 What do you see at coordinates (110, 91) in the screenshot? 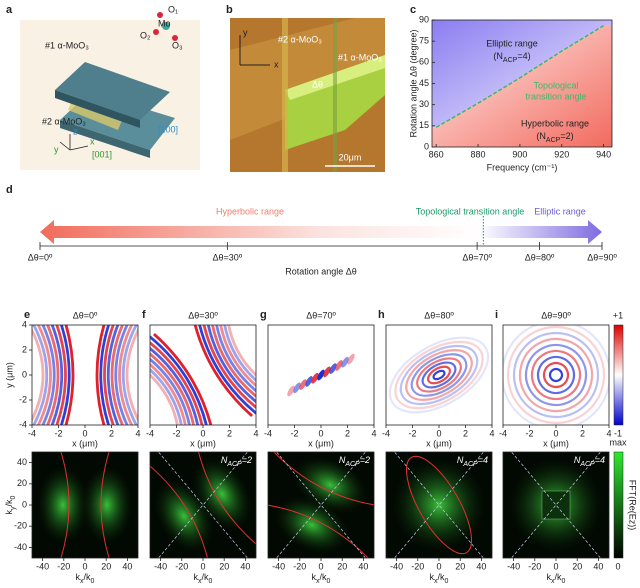
I see `crystal-illustration` at bounding box center [110, 91].